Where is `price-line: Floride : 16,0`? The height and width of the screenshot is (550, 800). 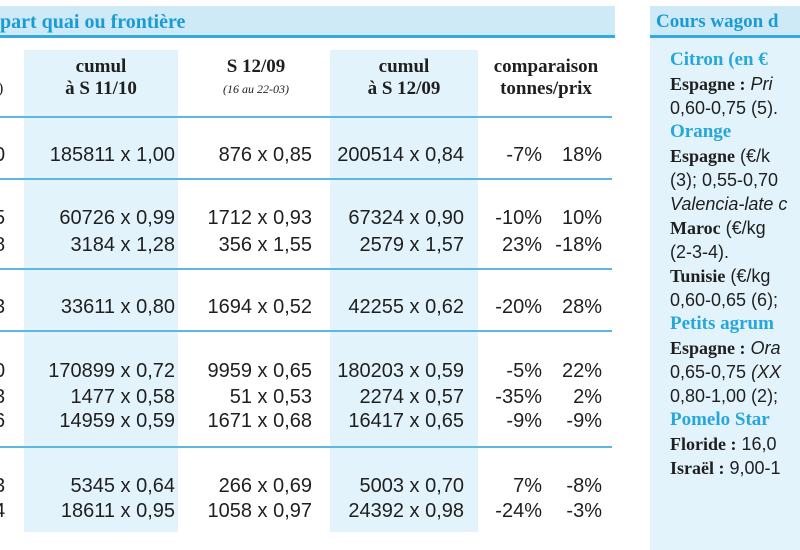 price-line: Floride : 16,0 is located at coordinates (723, 444).